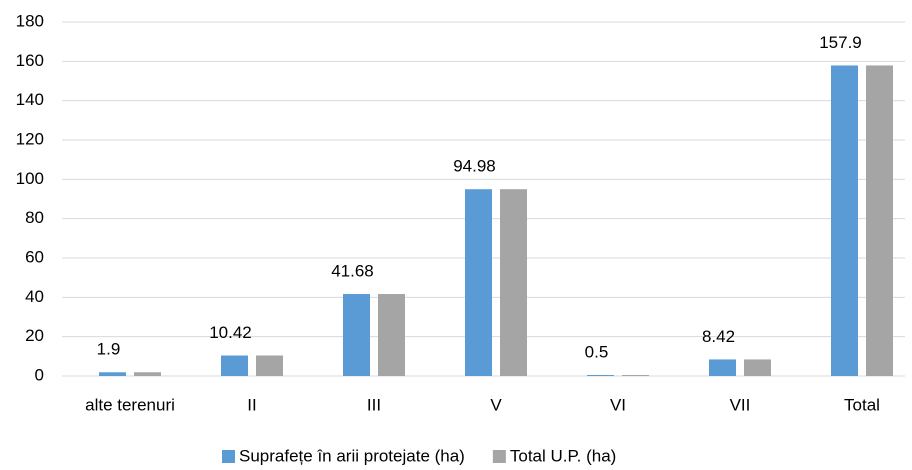 The width and height of the screenshot is (912, 470). Describe the element at coordinates (30, 99) in the screenshot. I see `y-tick-label: 140` at that location.